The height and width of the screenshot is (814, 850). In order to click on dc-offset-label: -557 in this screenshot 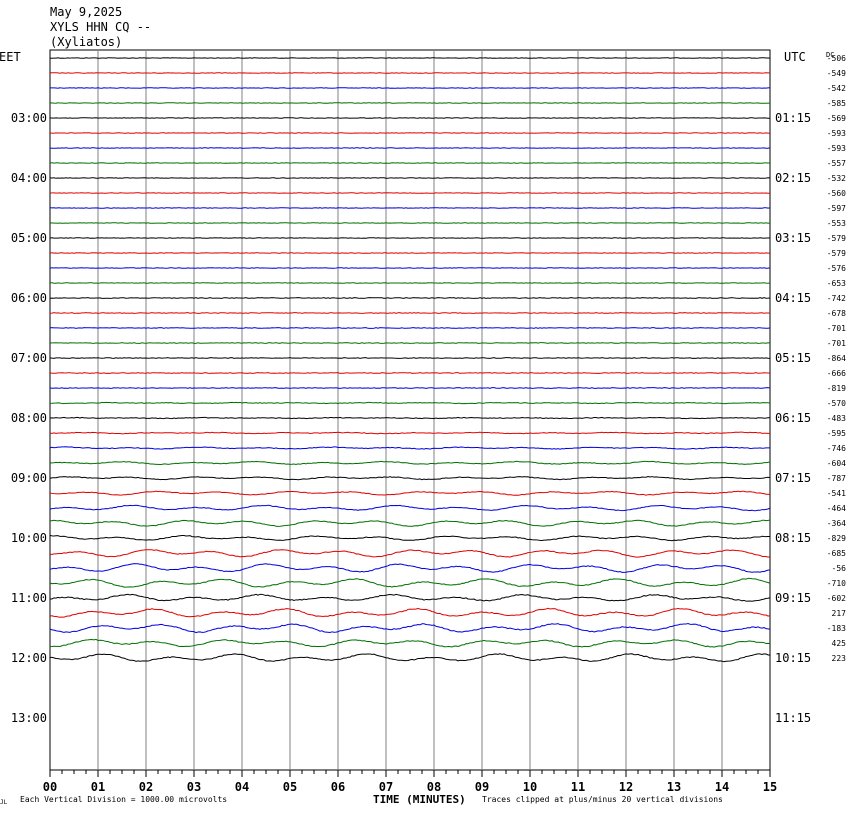, I will do `click(836, 163)`.